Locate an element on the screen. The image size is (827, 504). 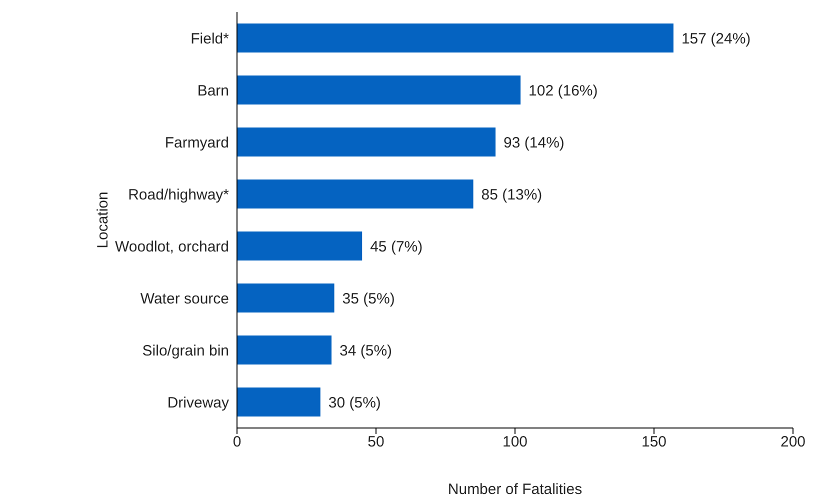
y-tick-label: Driveway is located at coordinates (198, 403).